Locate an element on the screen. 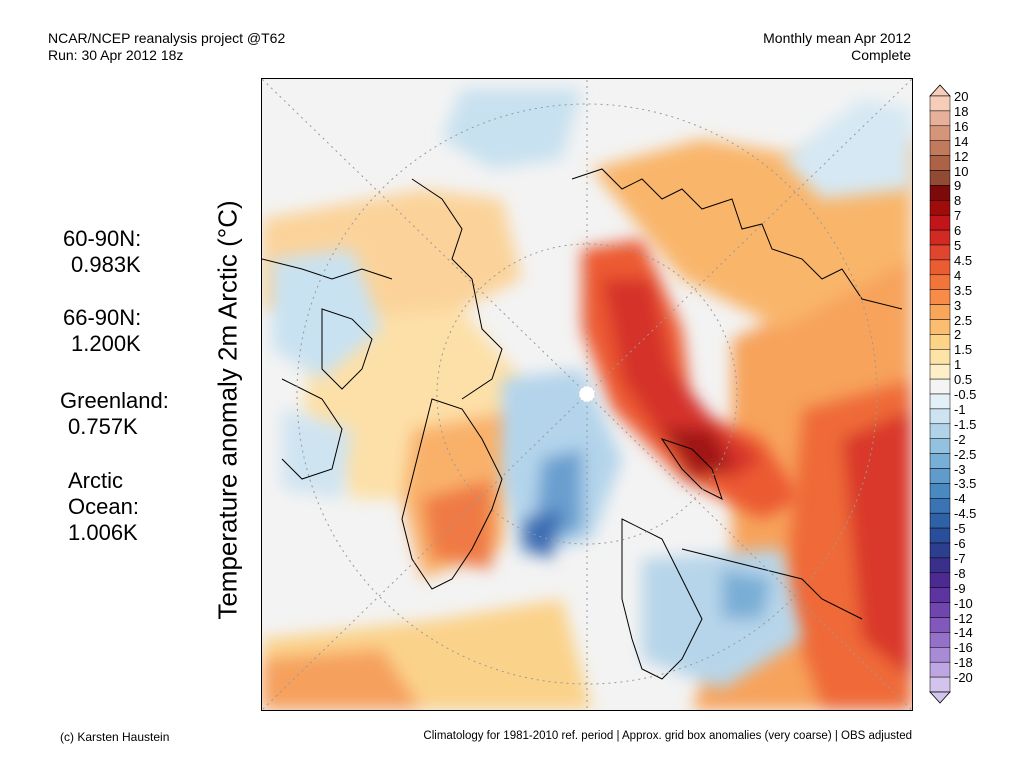 The height and width of the screenshot is (768, 1024). colorbar-tick-label: 20 is located at coordinates (961, 96).